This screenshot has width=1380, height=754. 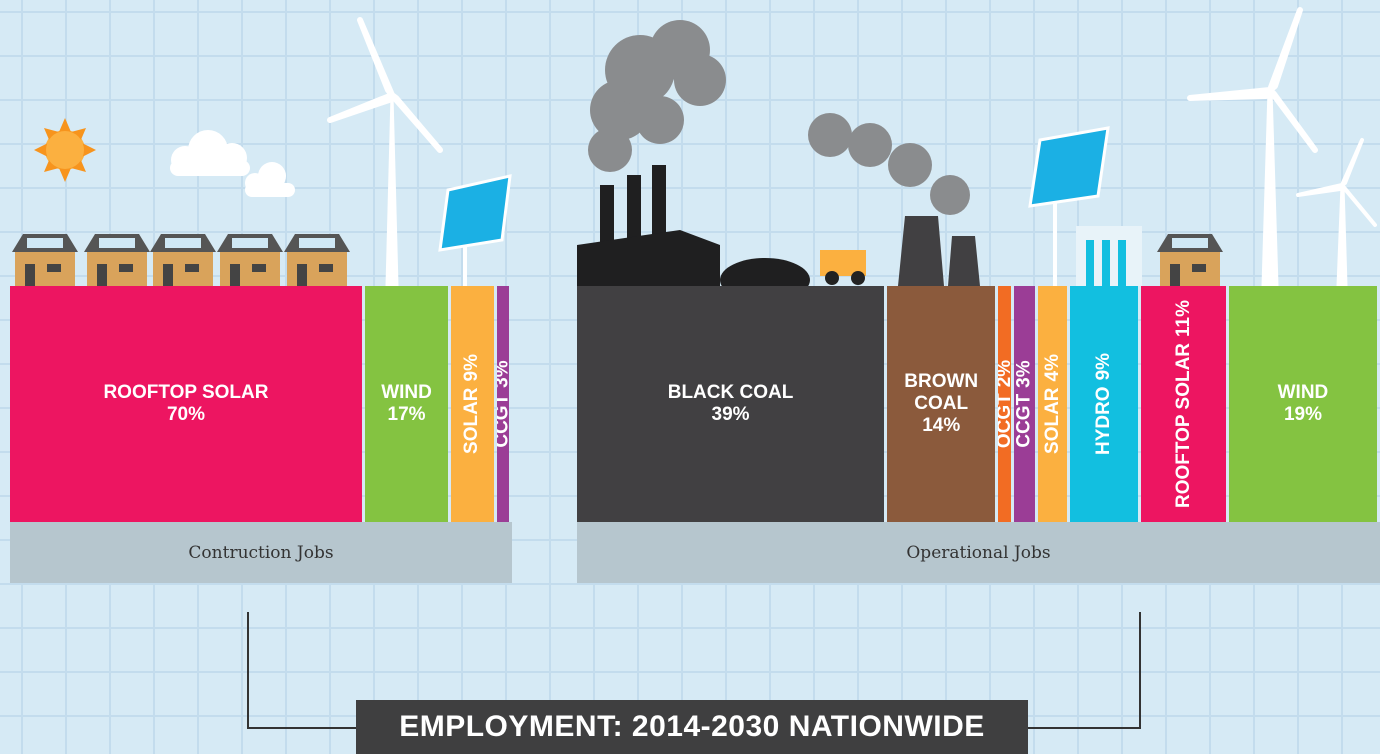 I want to click on bar-footer: Contruction Jobs, so click(x=261, y=552).